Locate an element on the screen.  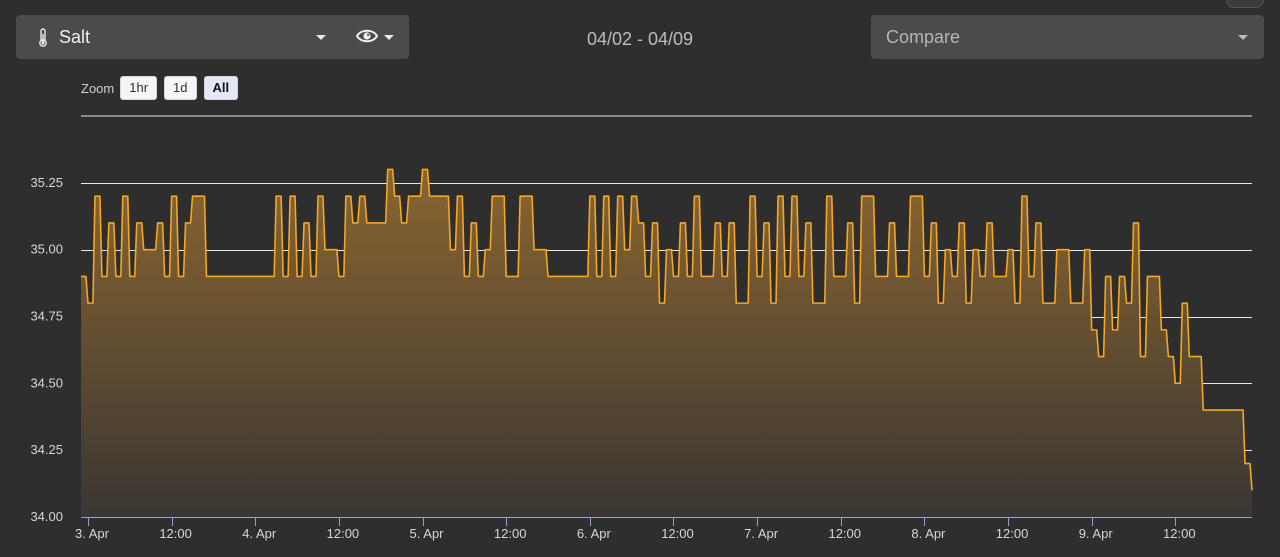
x-tick-label: 6. Apr is located at coordinates (594, 533).